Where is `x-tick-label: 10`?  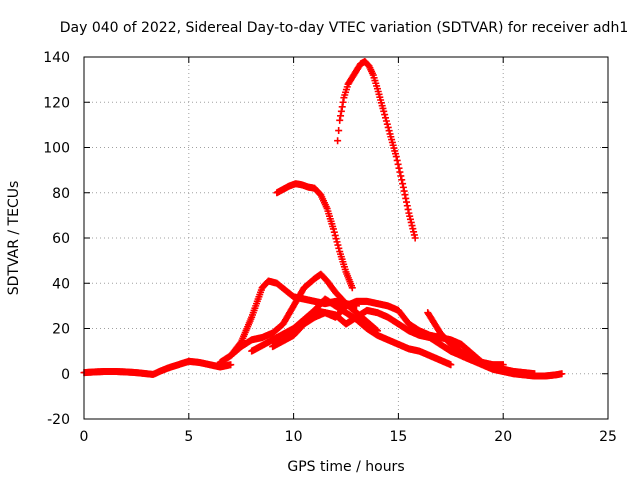 x-tick-label: 10 is located at coordinates (294, 437).